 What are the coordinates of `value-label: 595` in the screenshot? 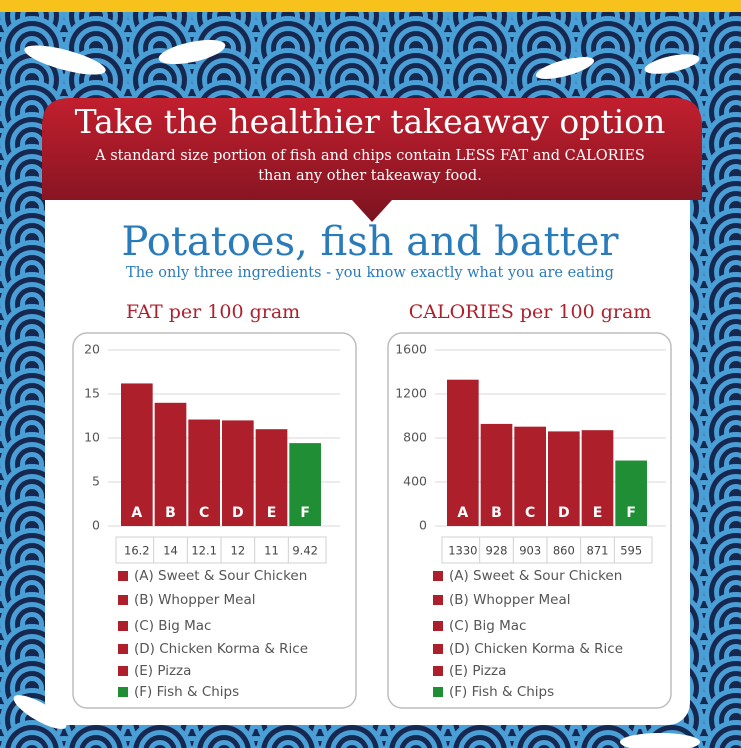 It's located at (631, 551).